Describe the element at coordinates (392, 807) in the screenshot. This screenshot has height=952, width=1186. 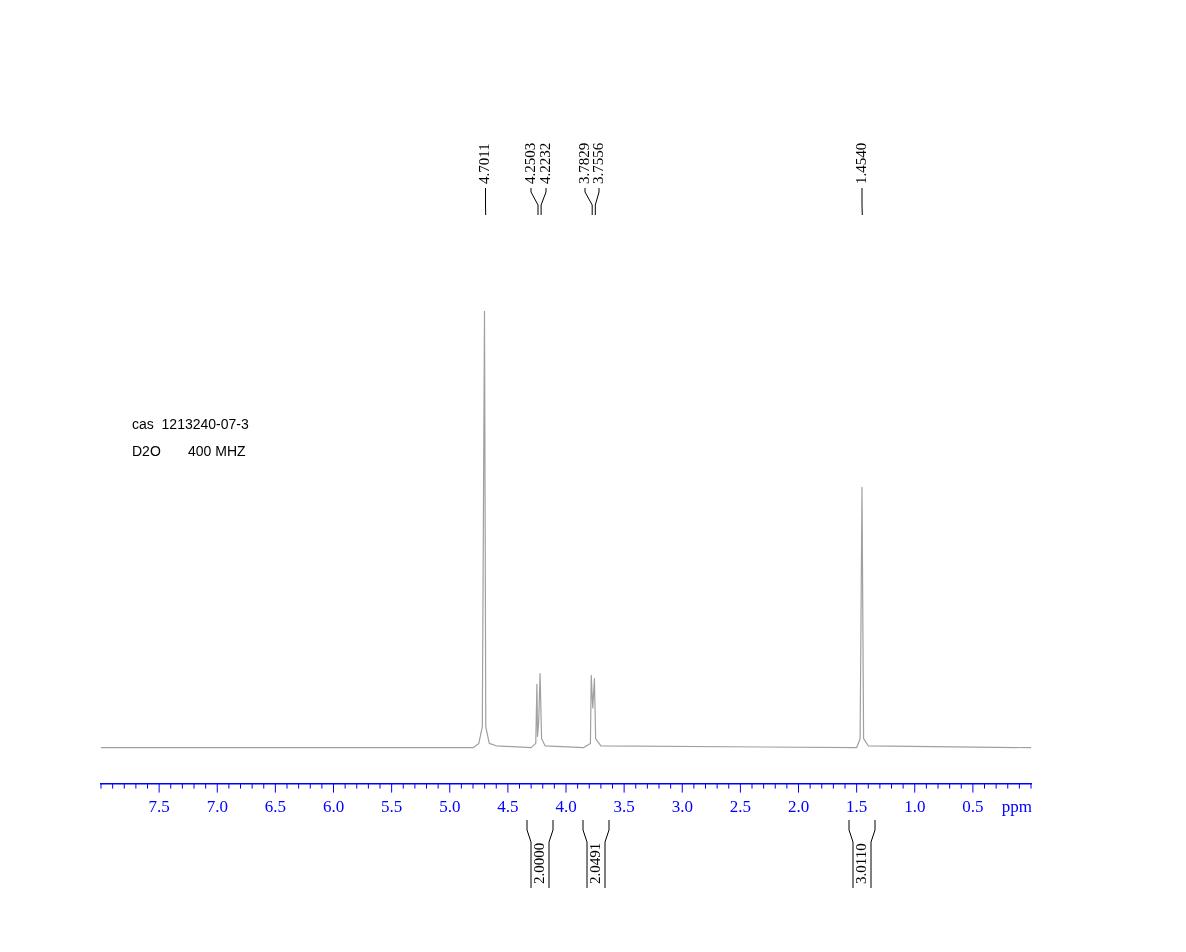
I see `x-tick-label: 5.5` at that location.